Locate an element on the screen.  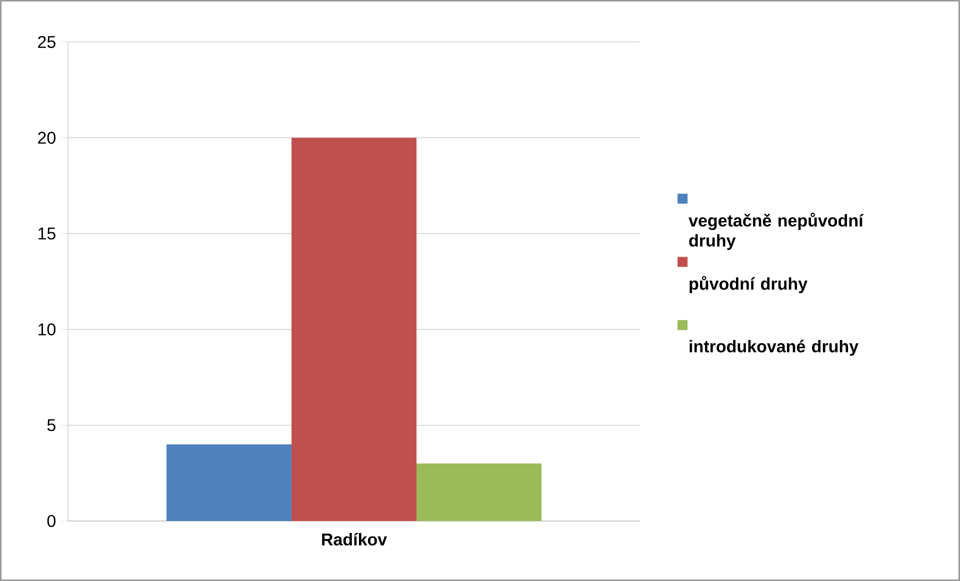
y-tick-label: 10 is located at coordinates (47, 329).